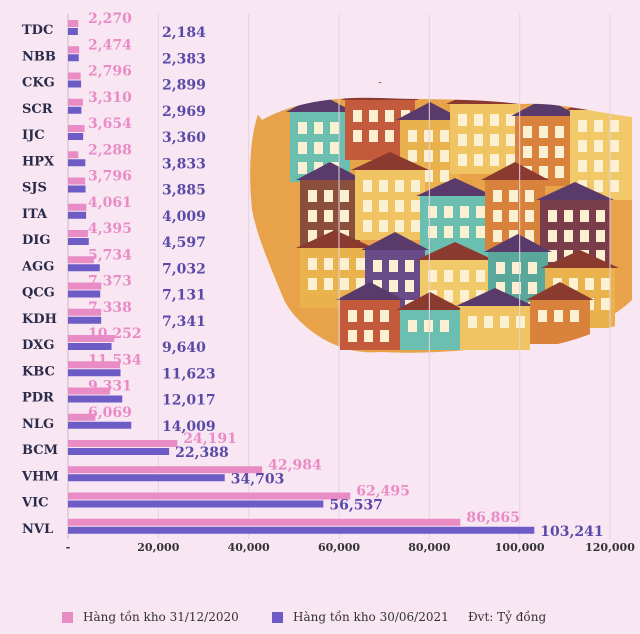  Describe the element at coordinates (39, 56) in the screenshot. I see `y-tick-label: NBB` at that location.